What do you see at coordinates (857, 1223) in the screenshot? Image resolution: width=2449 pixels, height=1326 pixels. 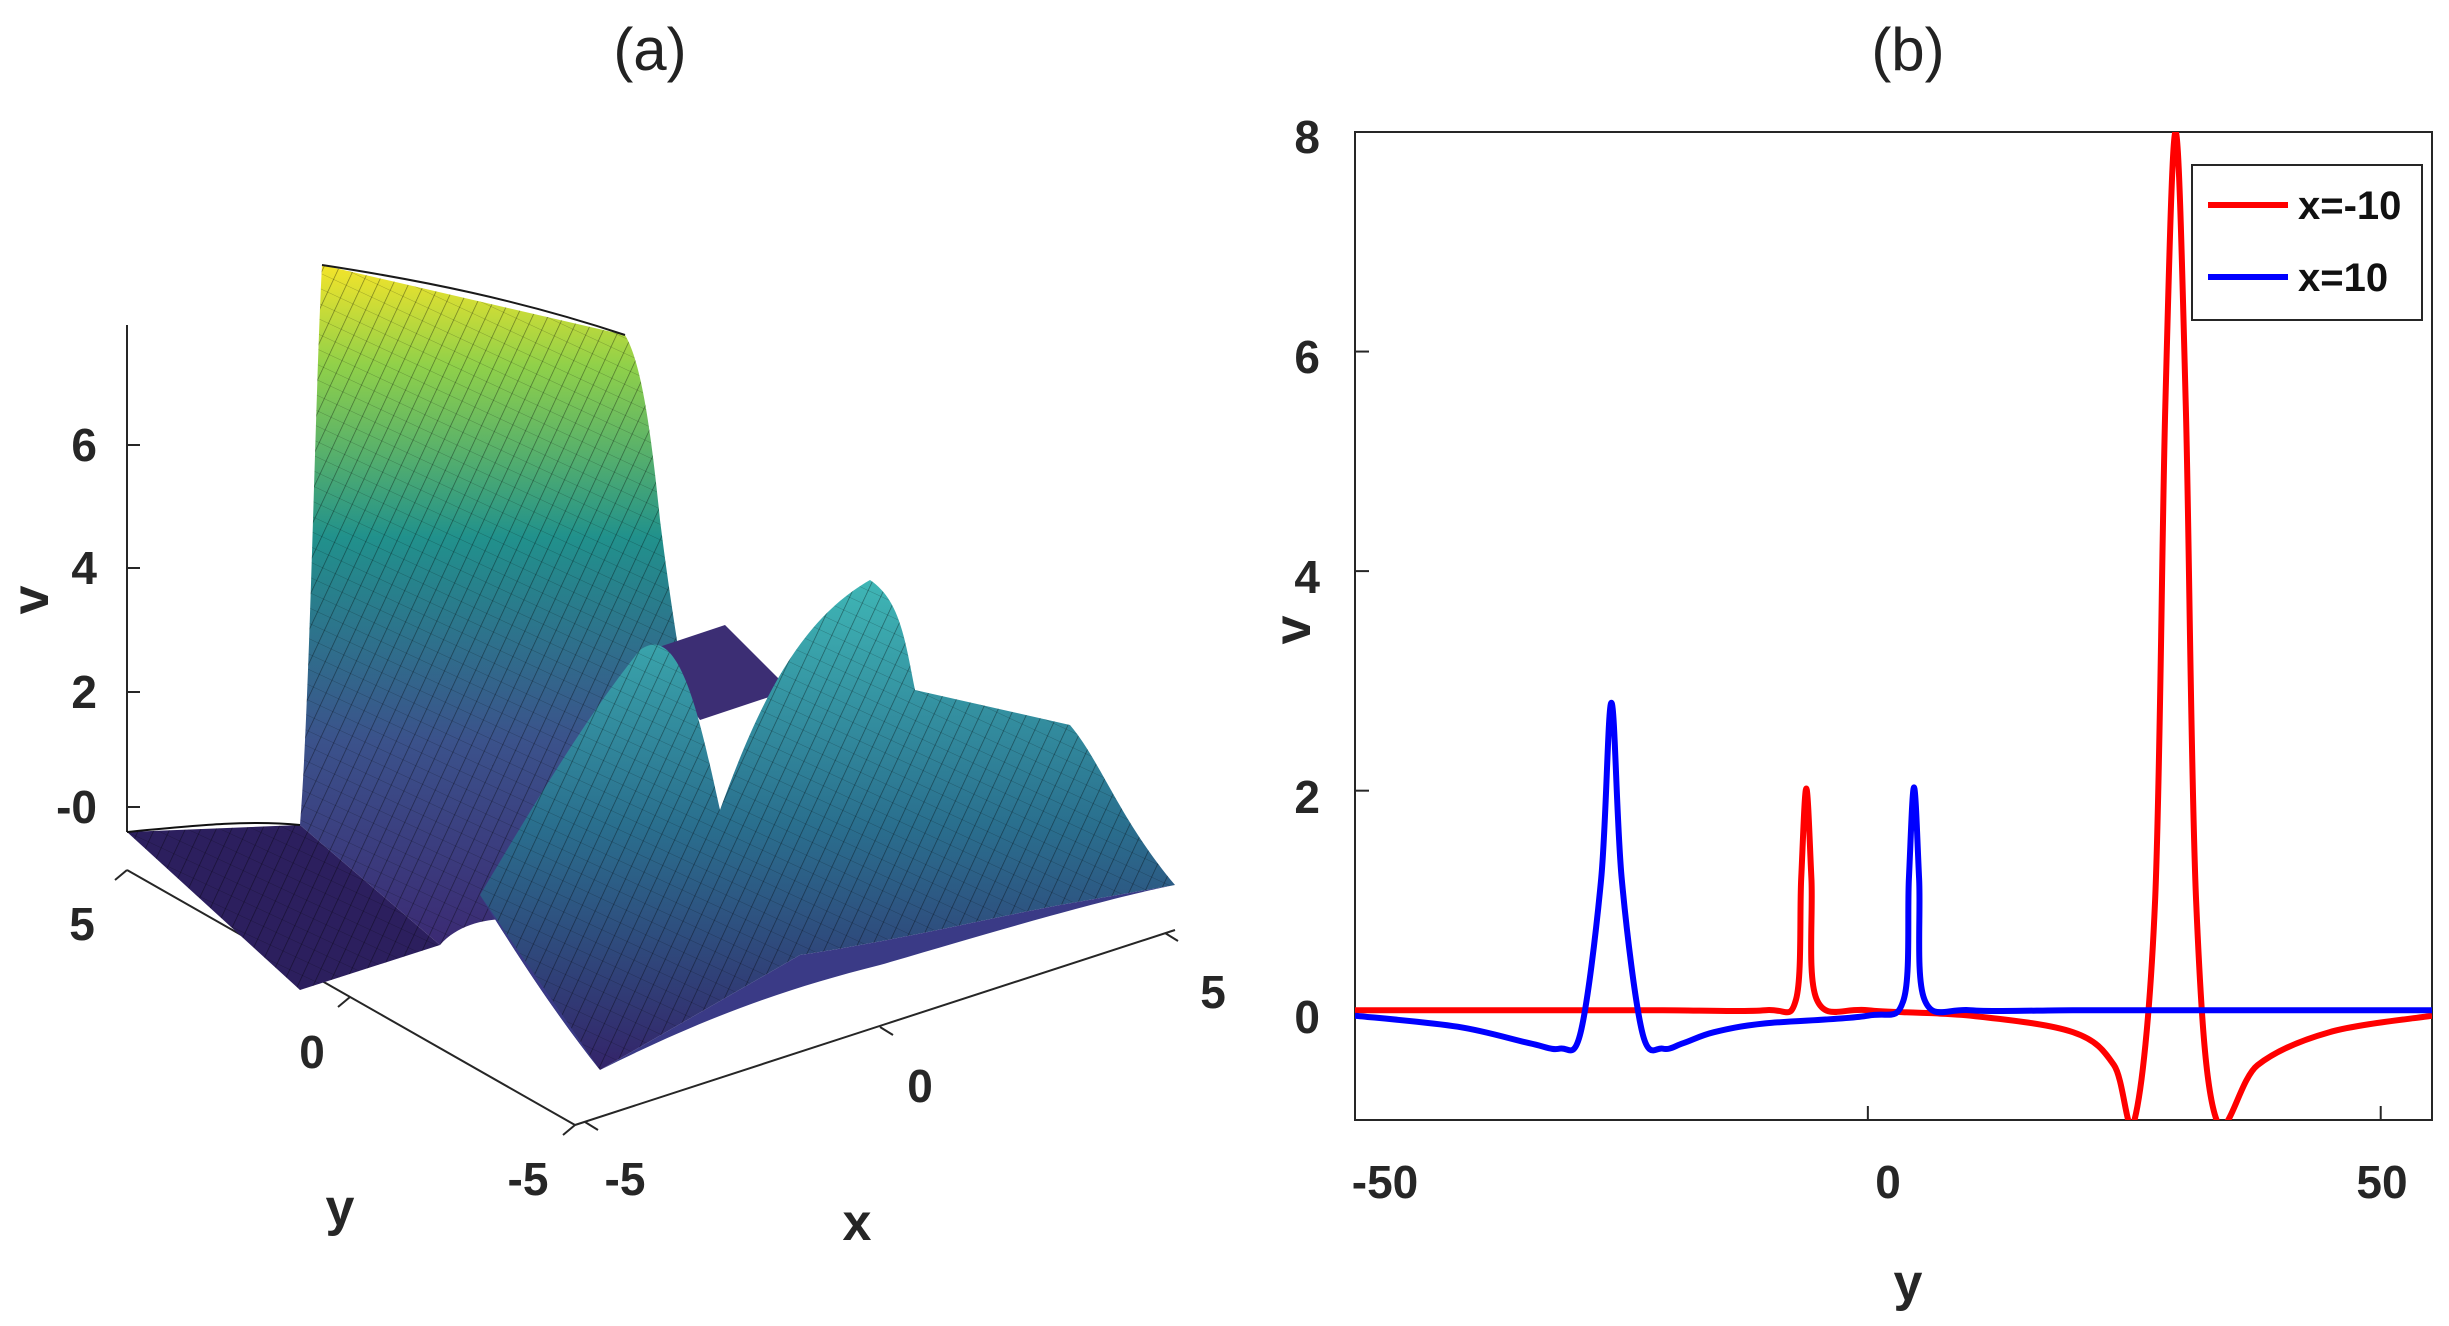 I see `x-axis-label: x` at bounding box center [857, 1223].